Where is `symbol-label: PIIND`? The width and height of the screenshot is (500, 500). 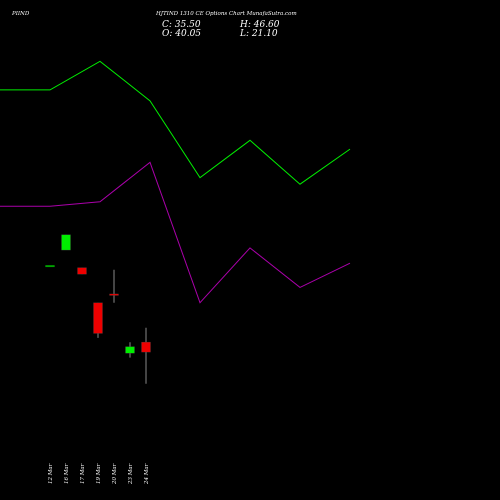
symbol-label: PIIND is located at coordinates (21, 14).